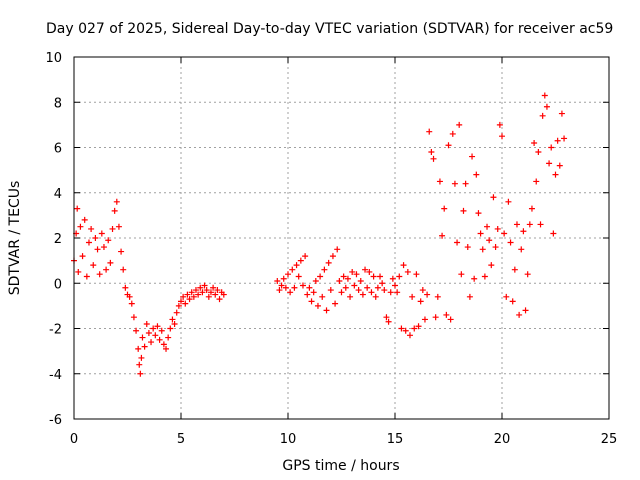 The image size is (640, 480). Describe the element at coordinates (53, 58) in the screenshot. I see `y-tick-label: 10` at that location.